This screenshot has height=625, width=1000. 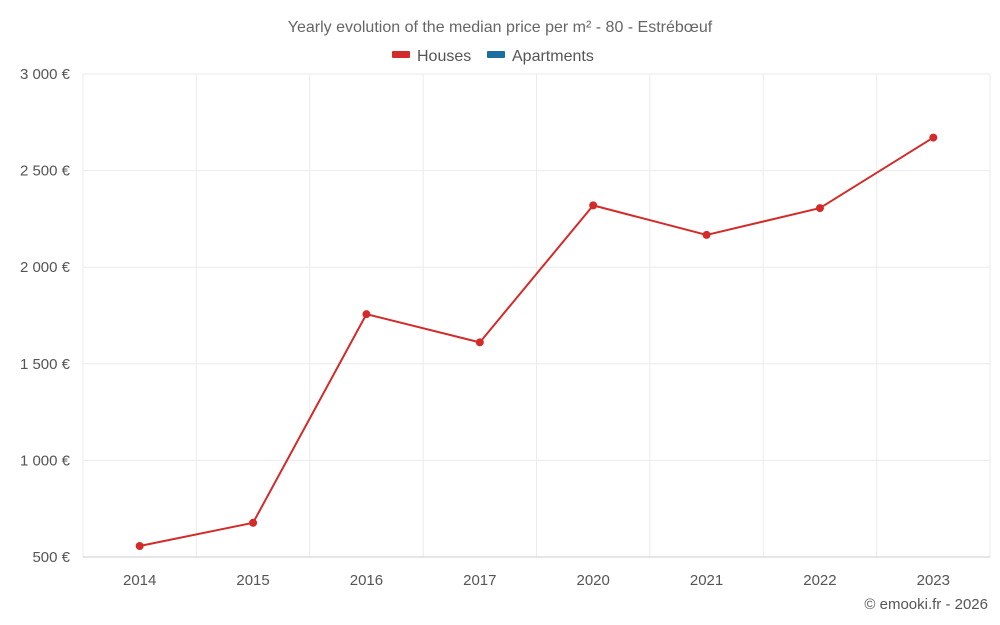 I want to click on y-tick-label: 500 €, so click(x=51, y=557).